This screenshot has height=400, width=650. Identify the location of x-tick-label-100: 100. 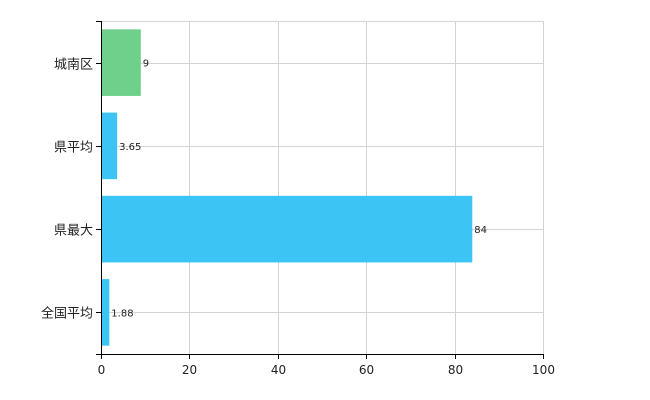
(543, 370).